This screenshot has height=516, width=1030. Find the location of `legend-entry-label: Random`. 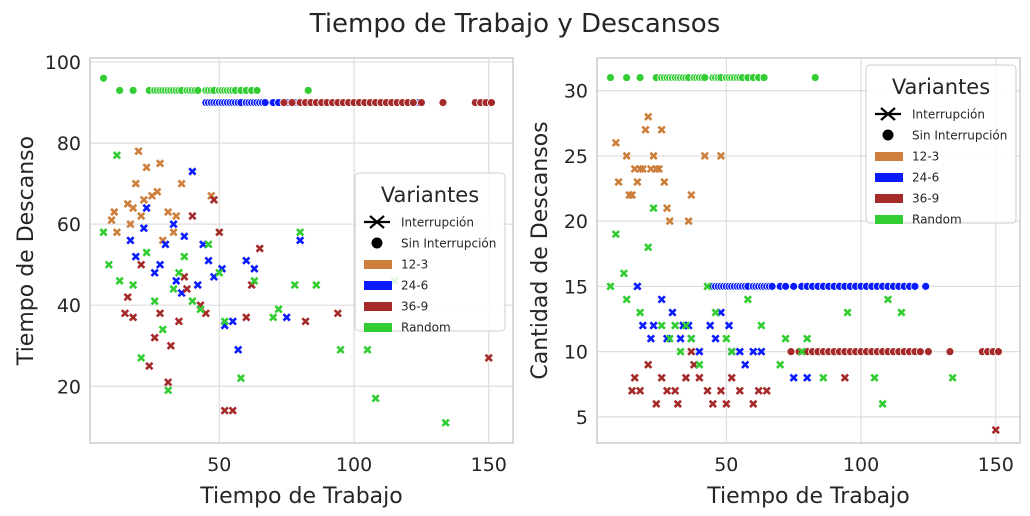

legend-entry-label: Random is located at coordinates (937, 220).